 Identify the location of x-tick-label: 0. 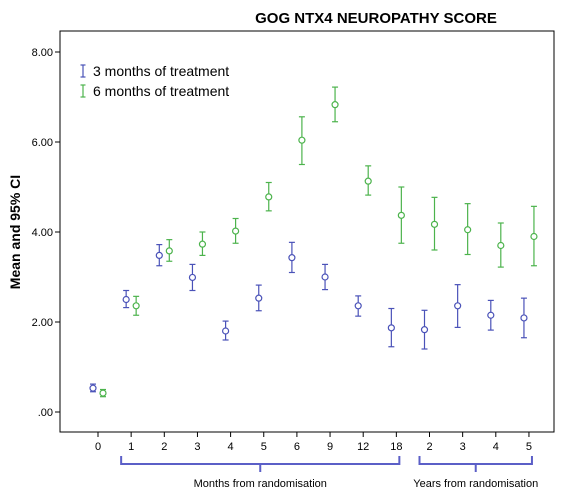
(98, 447).